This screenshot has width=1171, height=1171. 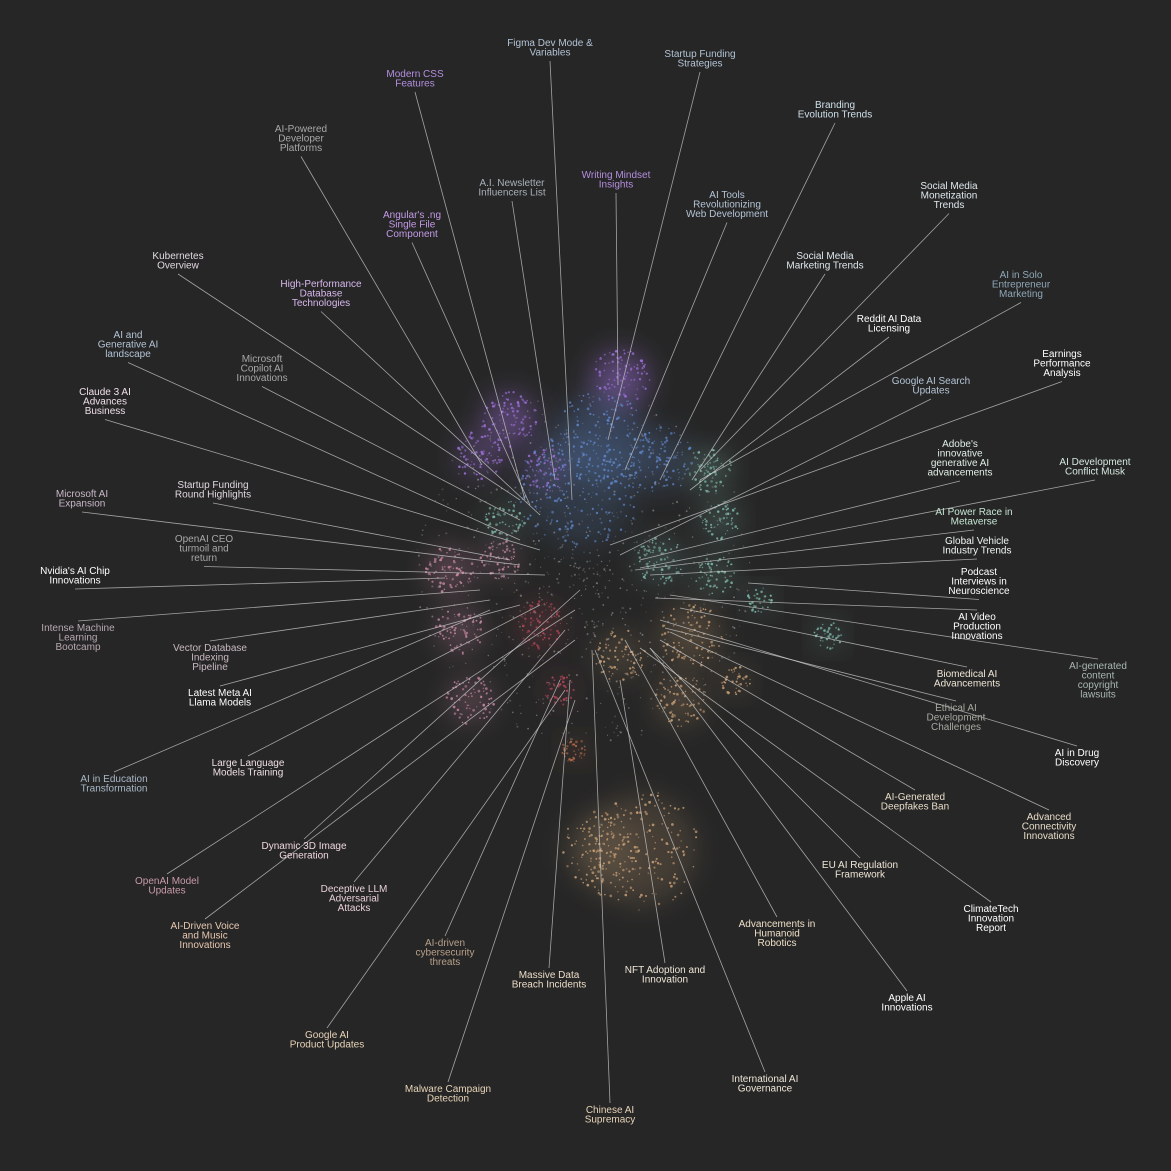 What do you see at coordinates (765, 1089) in the screenshot?
I see `topic-label-line: Governance` at bounding box center [765, 1089].